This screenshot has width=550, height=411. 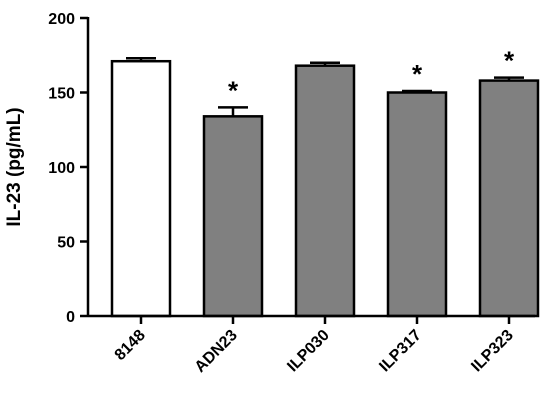 I want to click on x-tick-label: 8148, so click(x=130, y=345).